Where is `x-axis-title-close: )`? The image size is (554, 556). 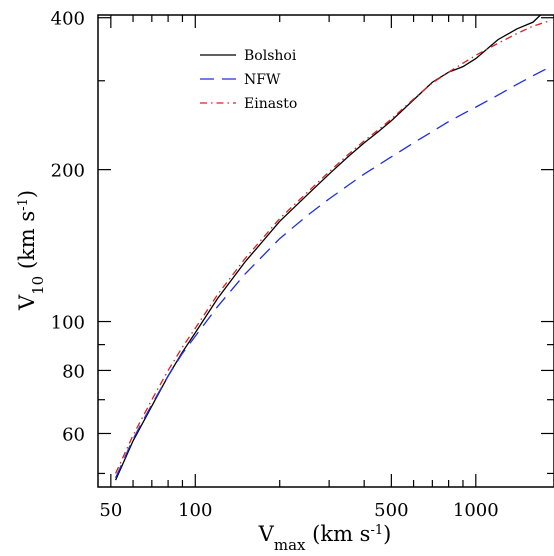 x-axis-title-close: ) is located at coordinates (387, 534).